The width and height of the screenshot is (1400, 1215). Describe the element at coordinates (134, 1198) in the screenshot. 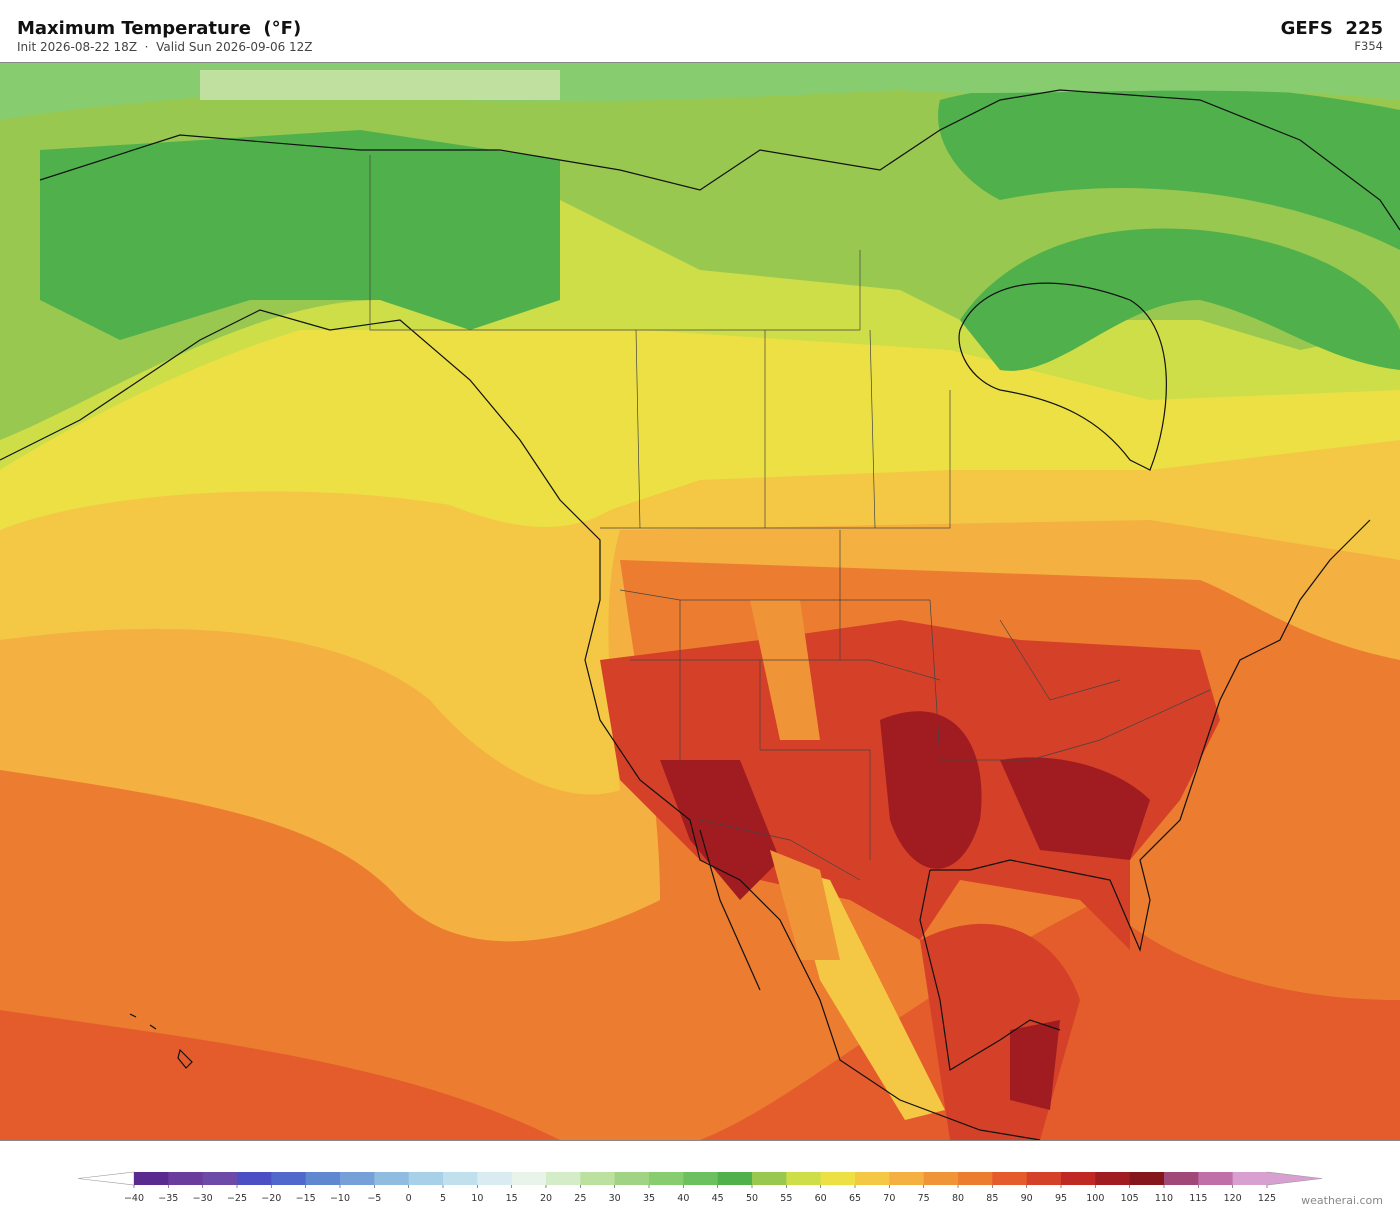

I see `colorbar-tick-label: −40` at that location.